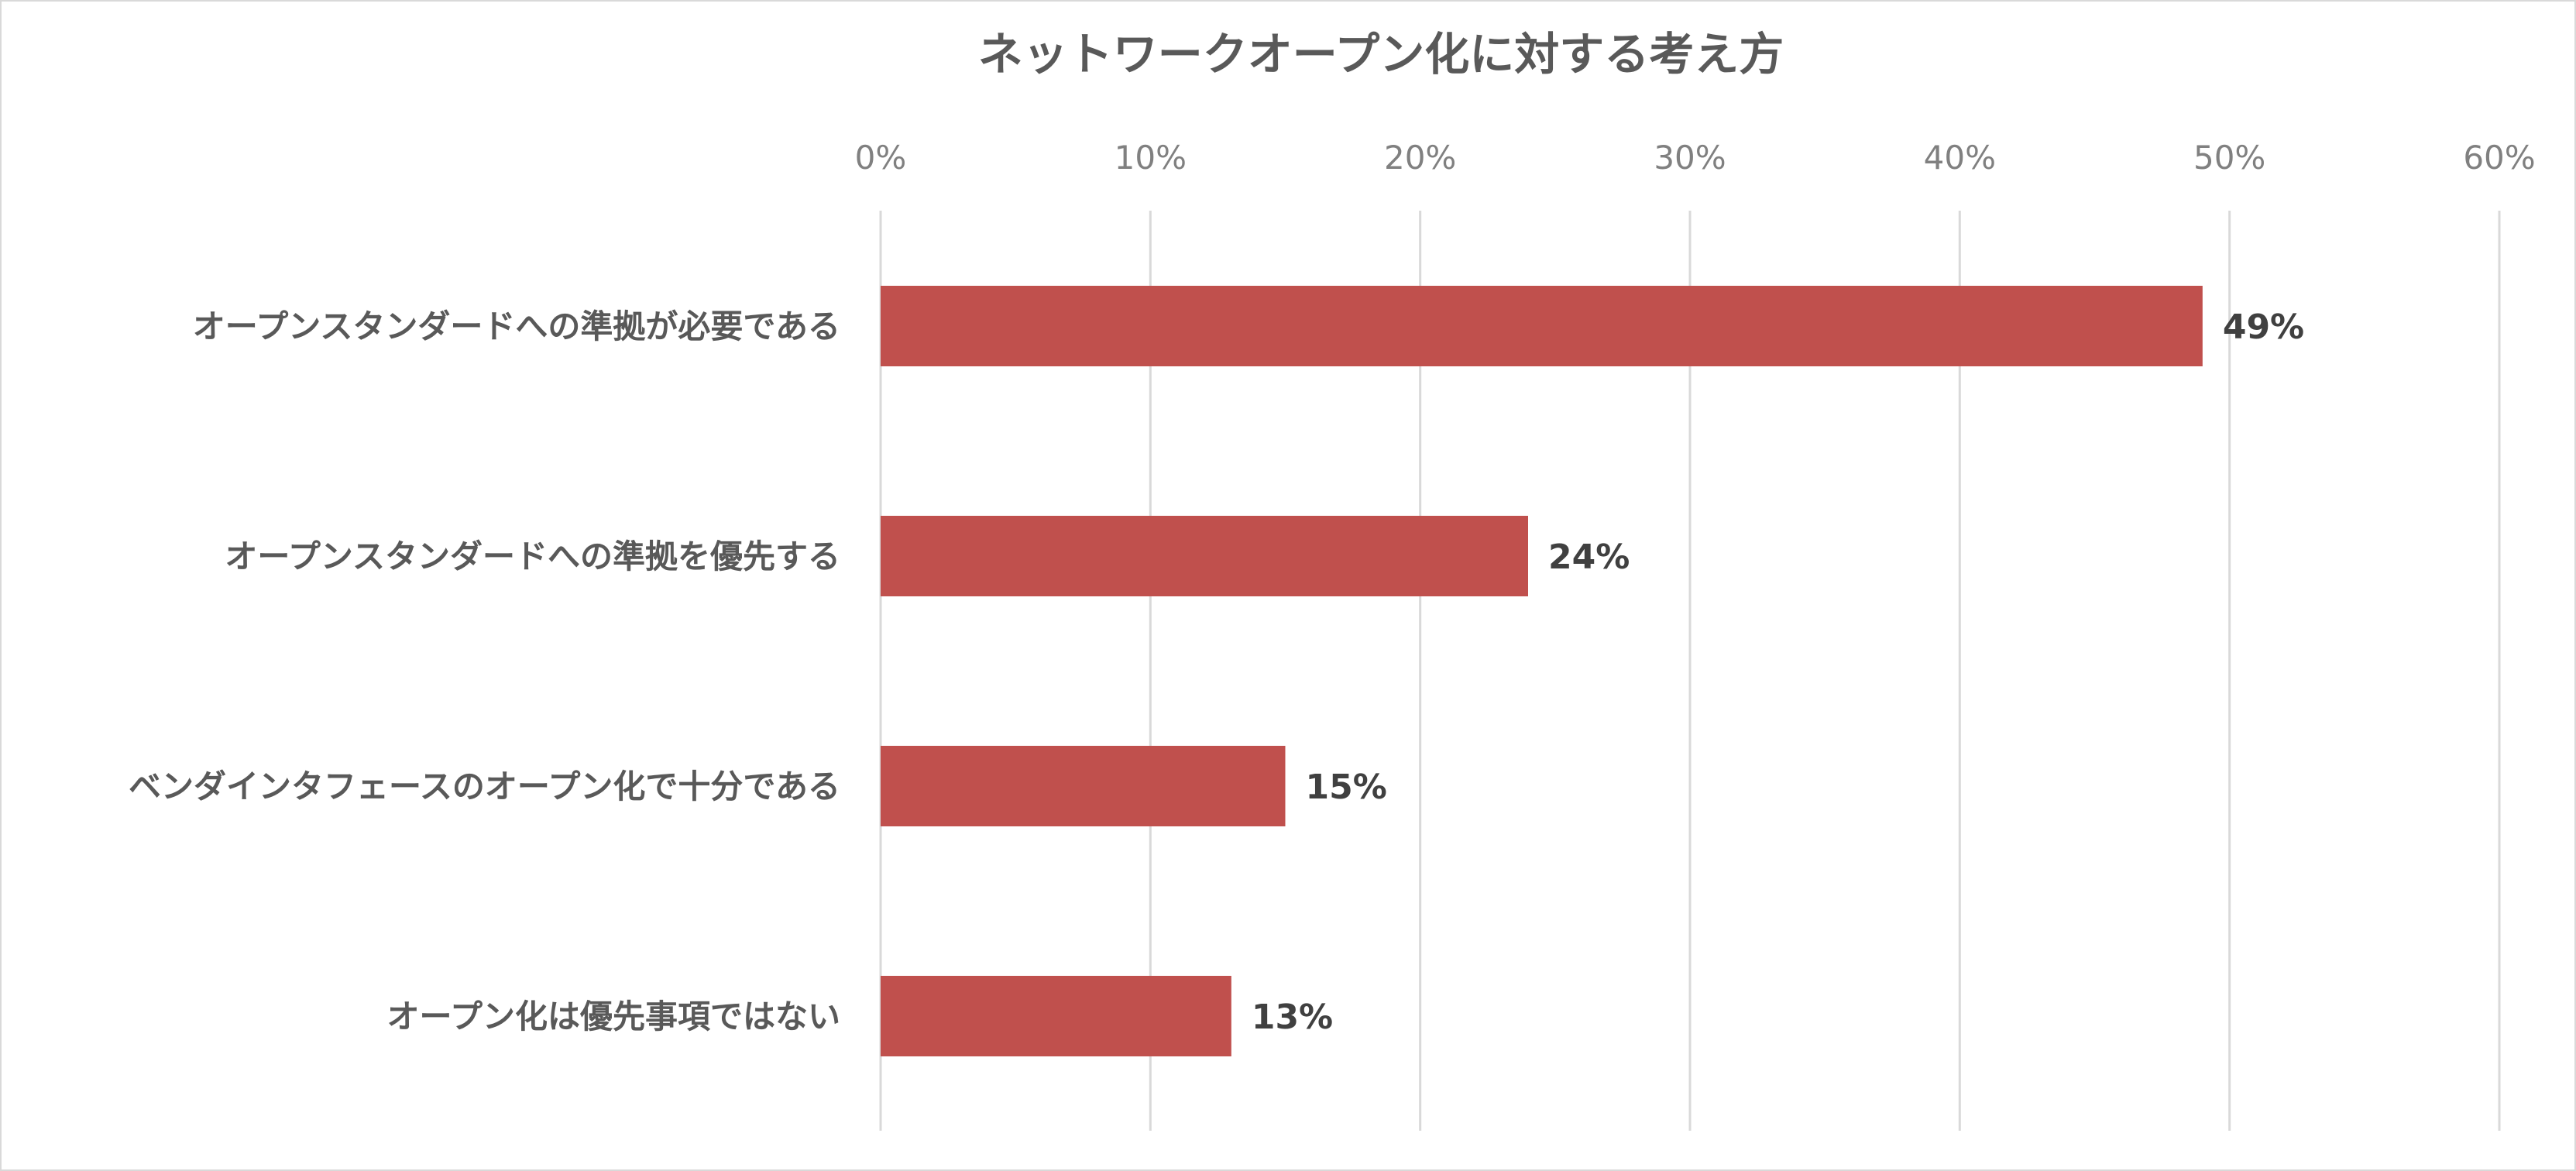 The width and height of the screenshot is (2576, 1171). Describe the element at coordinates (532, 556) in the screenshot. I see `category-label: オープンスタンダードへの準拠を優先する` at that location.